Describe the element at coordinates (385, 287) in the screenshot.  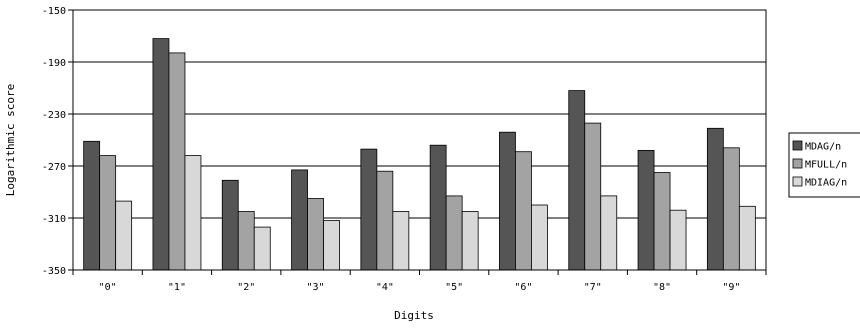
I see `x-tick-label: "4"` at that location.